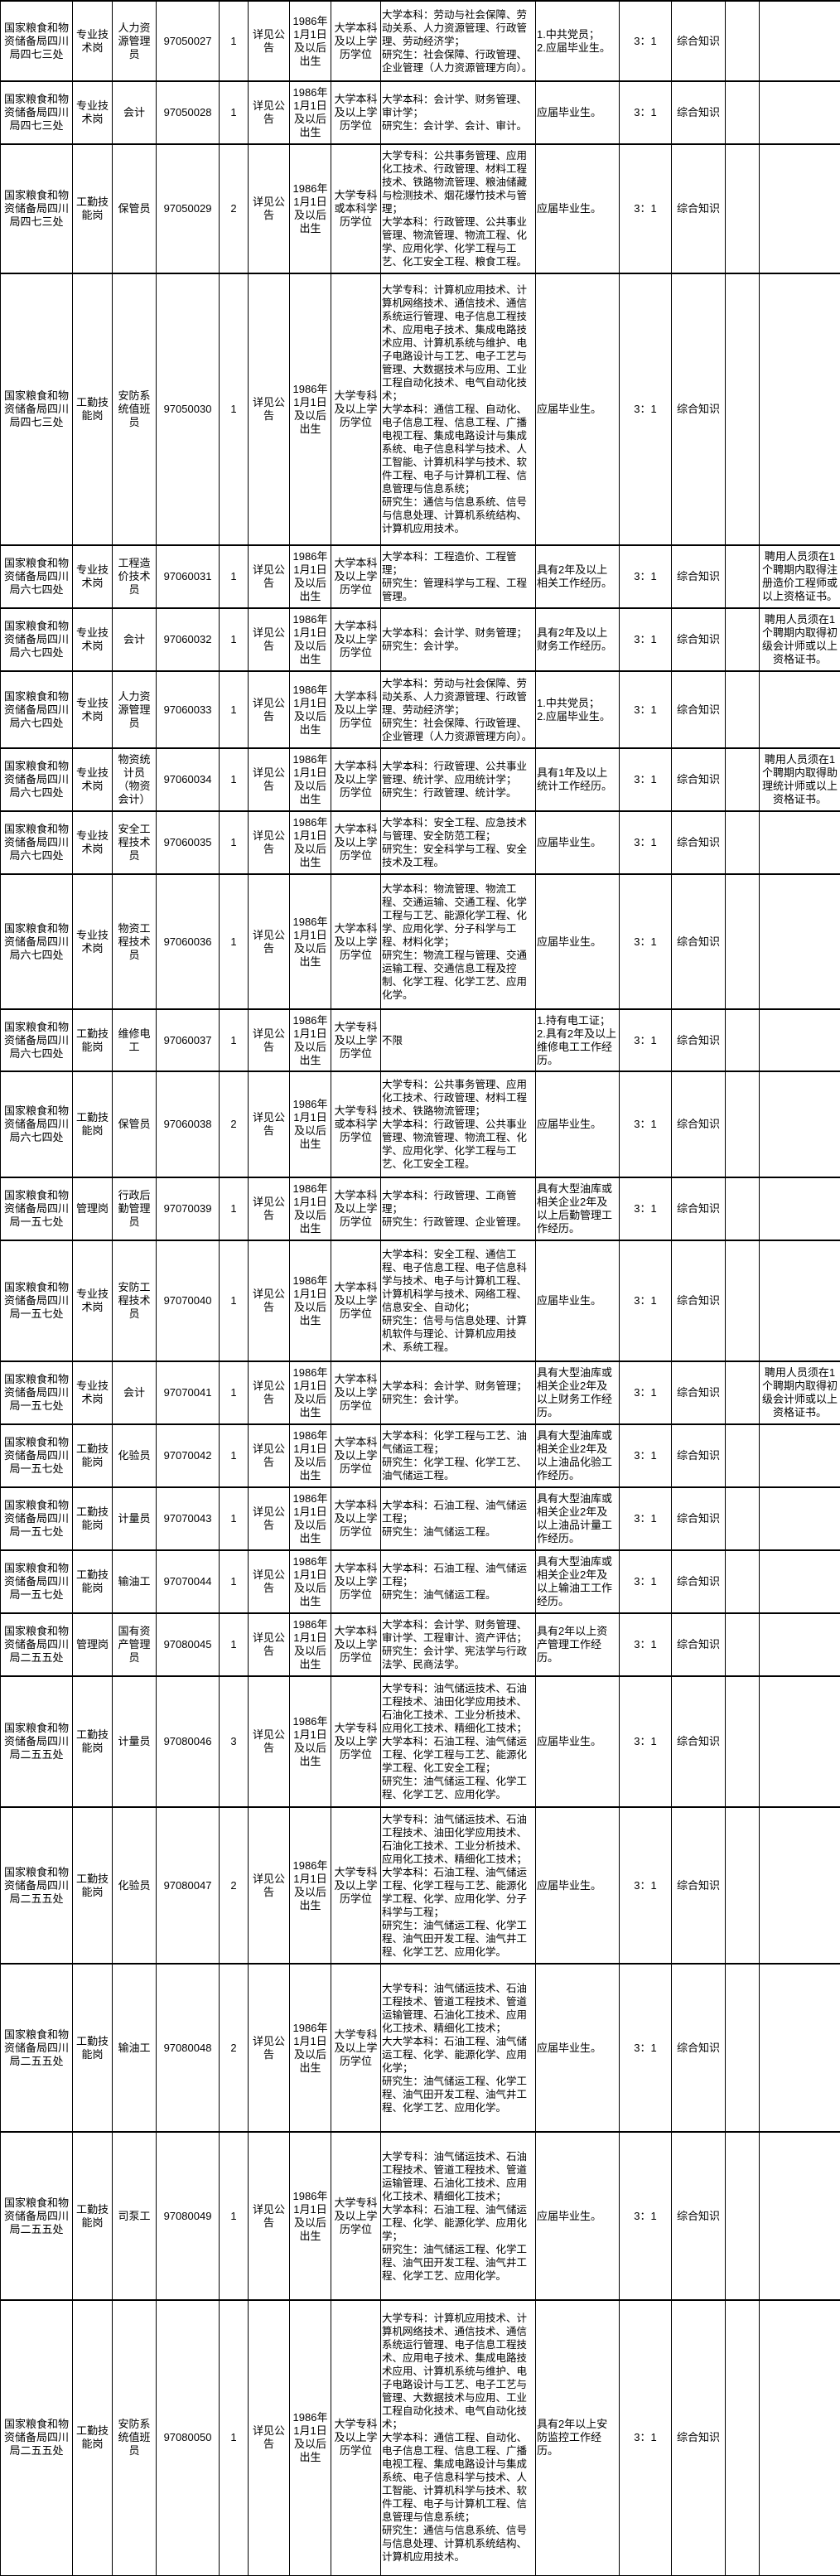 This screenshot has height=2576, width=840. What do you see at coordinates (458, 576) in the screenshot?
I see `major-cell: 大学本科：工程造价、工程管理； 研究生：管理科学与工程、工程管理。` at bounding box center [458, 576].